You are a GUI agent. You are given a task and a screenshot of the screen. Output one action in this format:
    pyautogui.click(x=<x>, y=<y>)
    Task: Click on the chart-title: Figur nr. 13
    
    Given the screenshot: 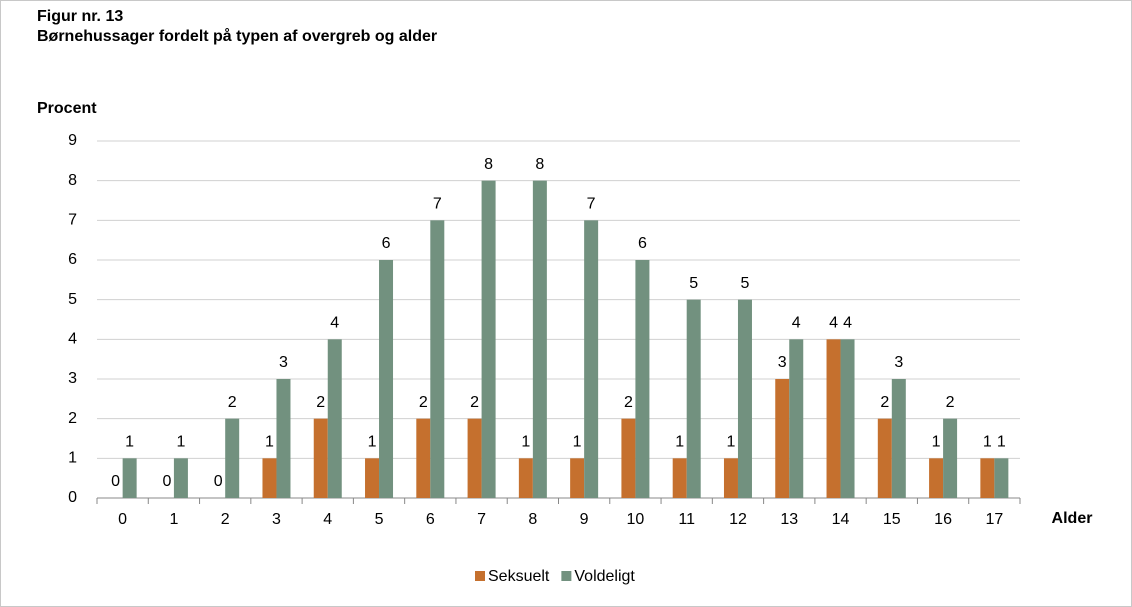 What is the action you would take?
    pyautogui.click(x=80, y=16)
    